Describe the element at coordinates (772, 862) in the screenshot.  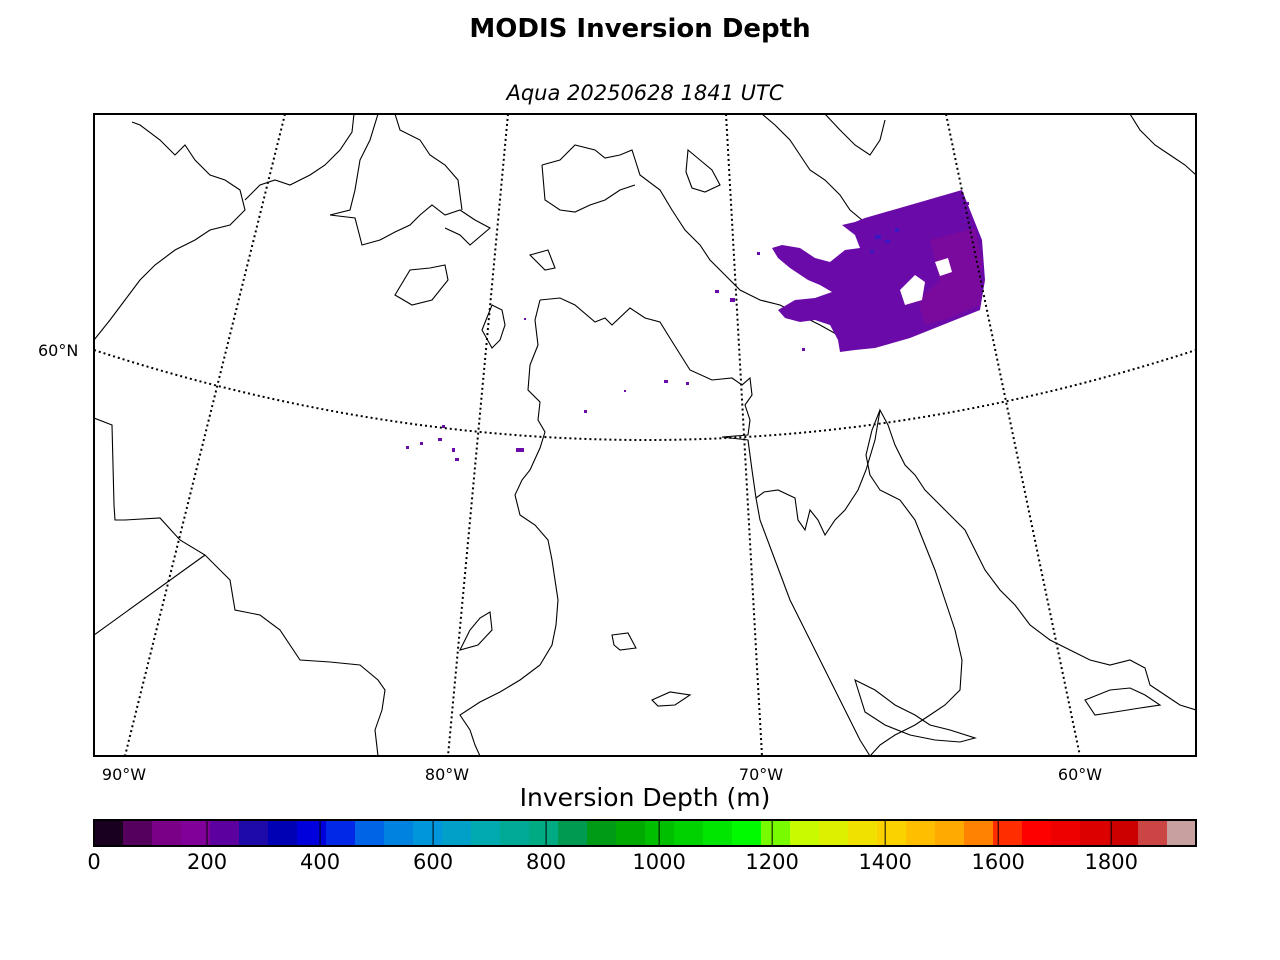
I see `colorbar-tick-label: 1200` at that location.